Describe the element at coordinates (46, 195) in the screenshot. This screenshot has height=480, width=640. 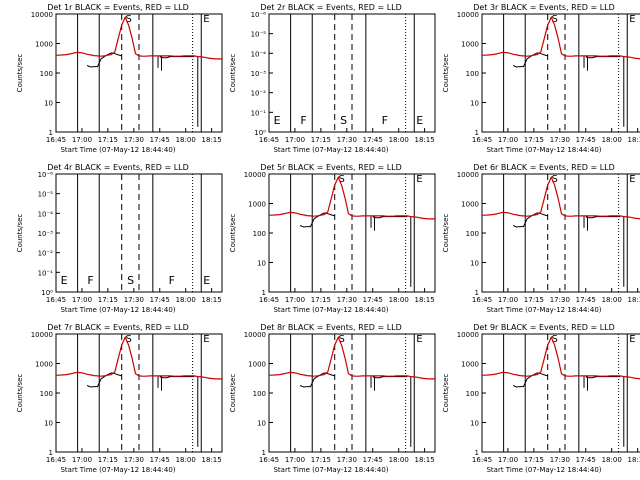
I see `y-tick-label: 10⁻⁵` at that location.